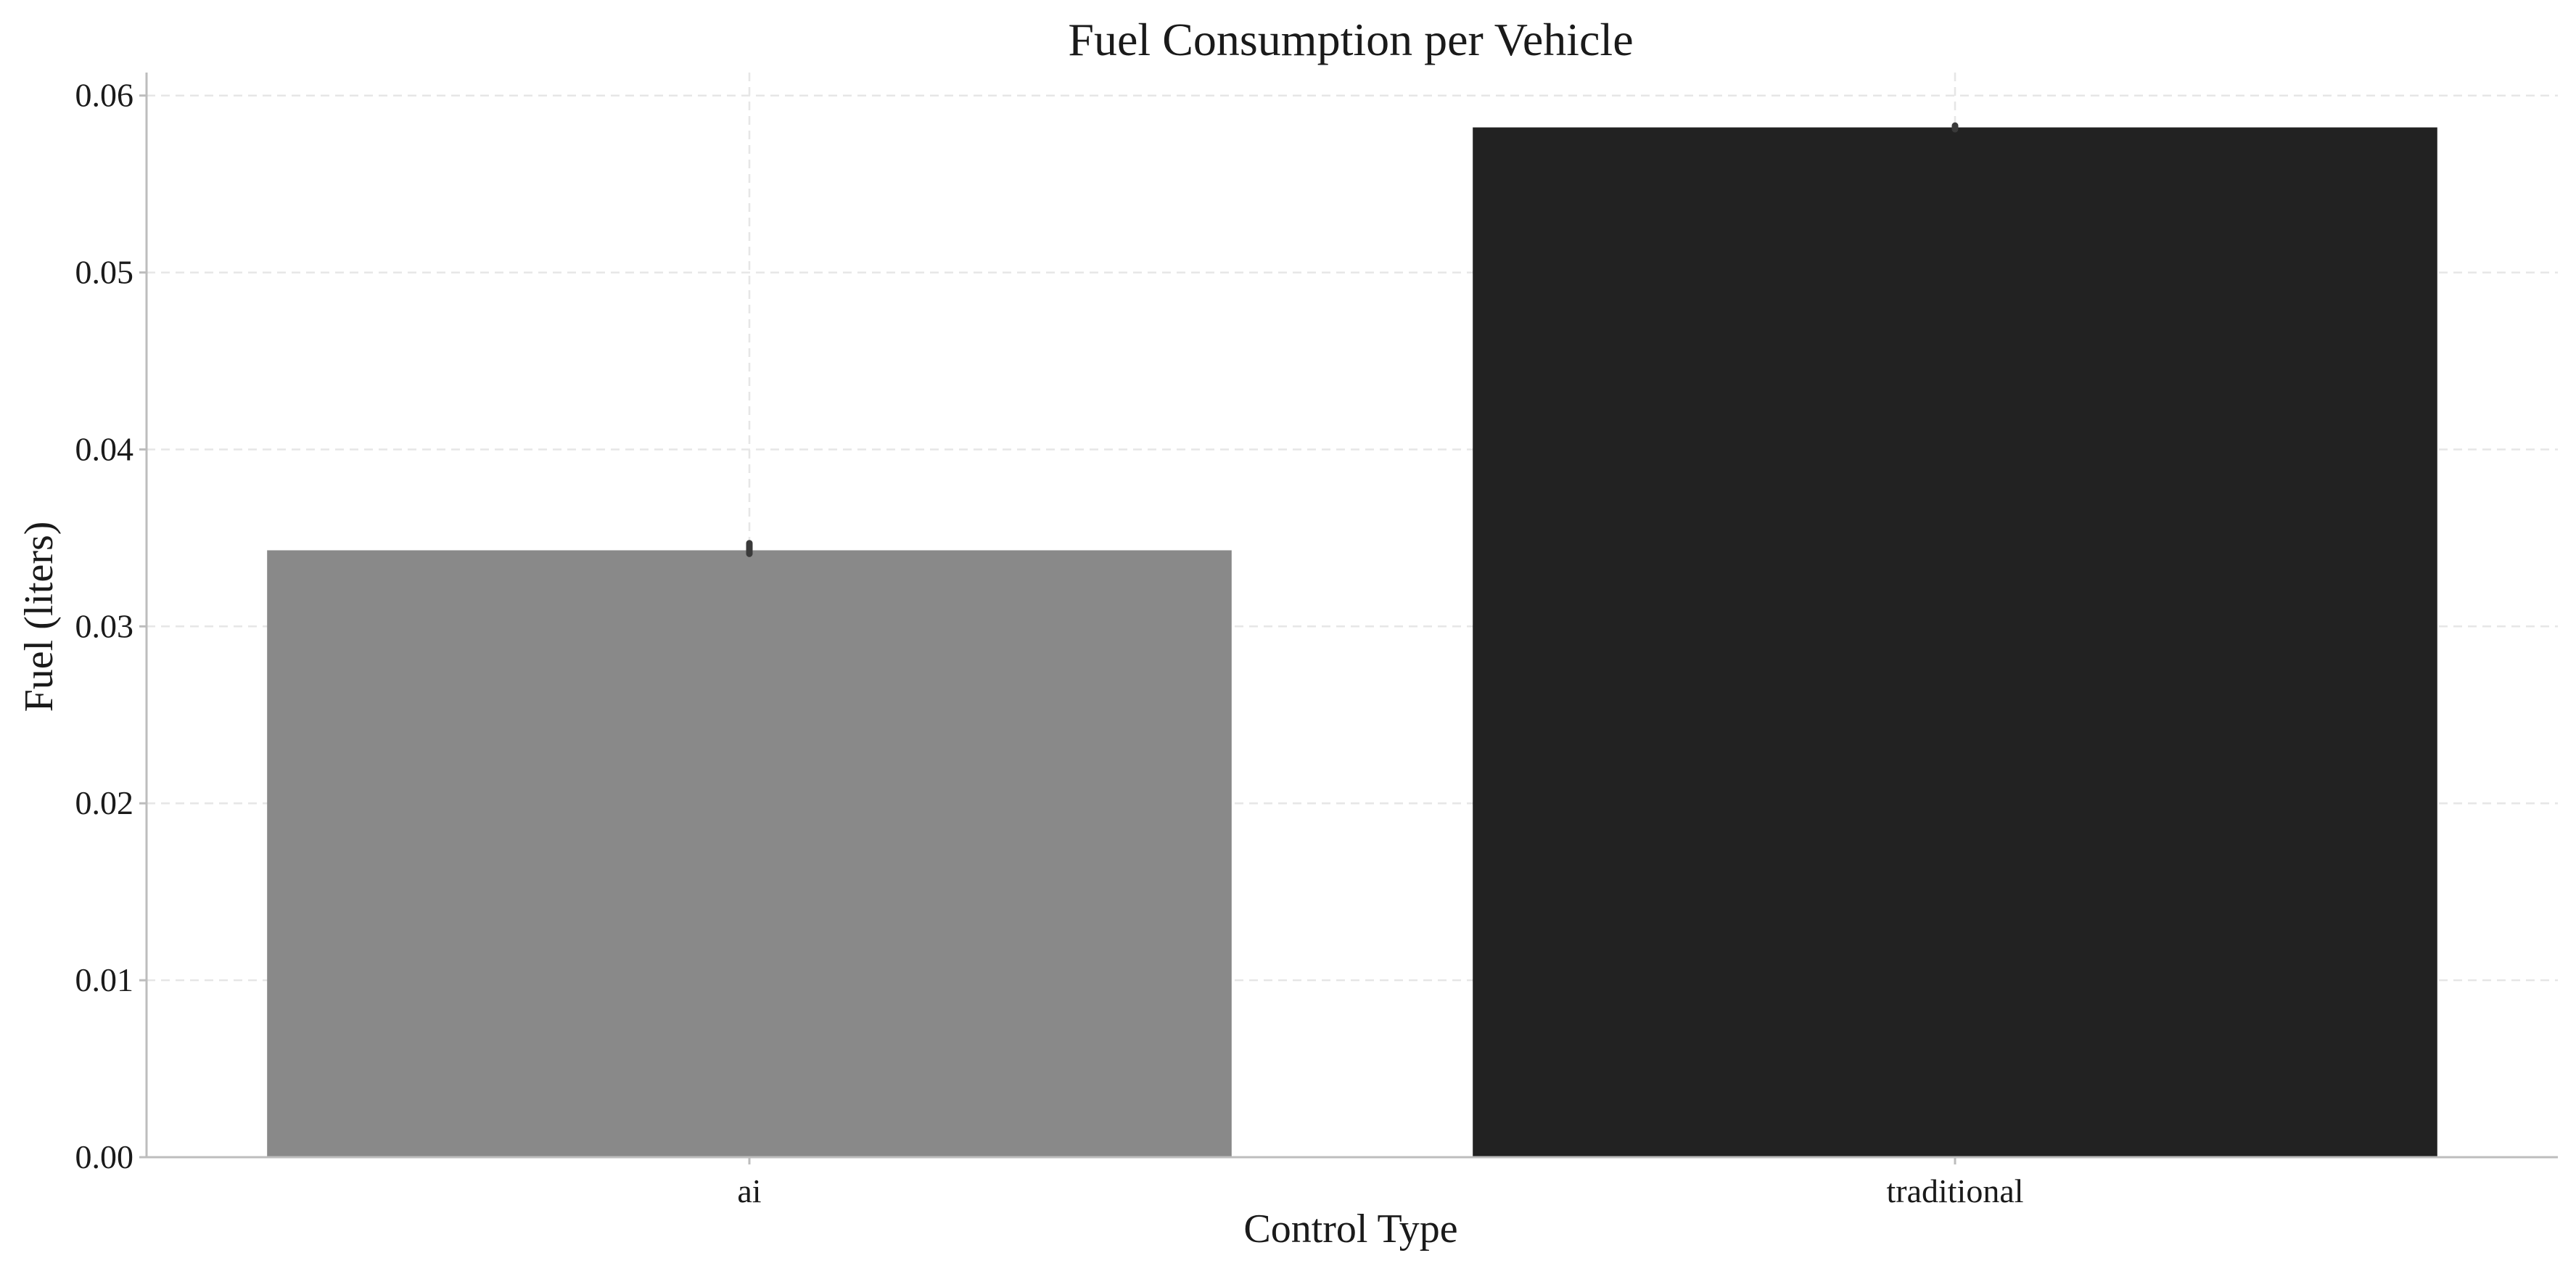 The height and width of the screenshot is (1274, 2576). Describe the element at coordinates (104, 272) in the screenshot. I see `y-tick-label: 0.05` at that location.